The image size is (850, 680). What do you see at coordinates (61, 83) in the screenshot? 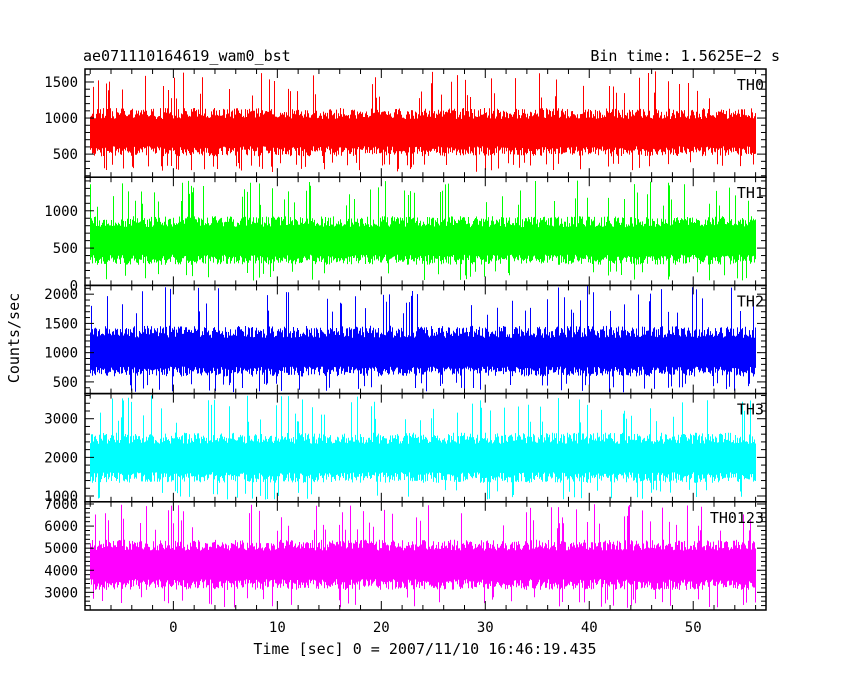
I see `y-tick-label-th0: 1500` at bounding box center [61, 83].